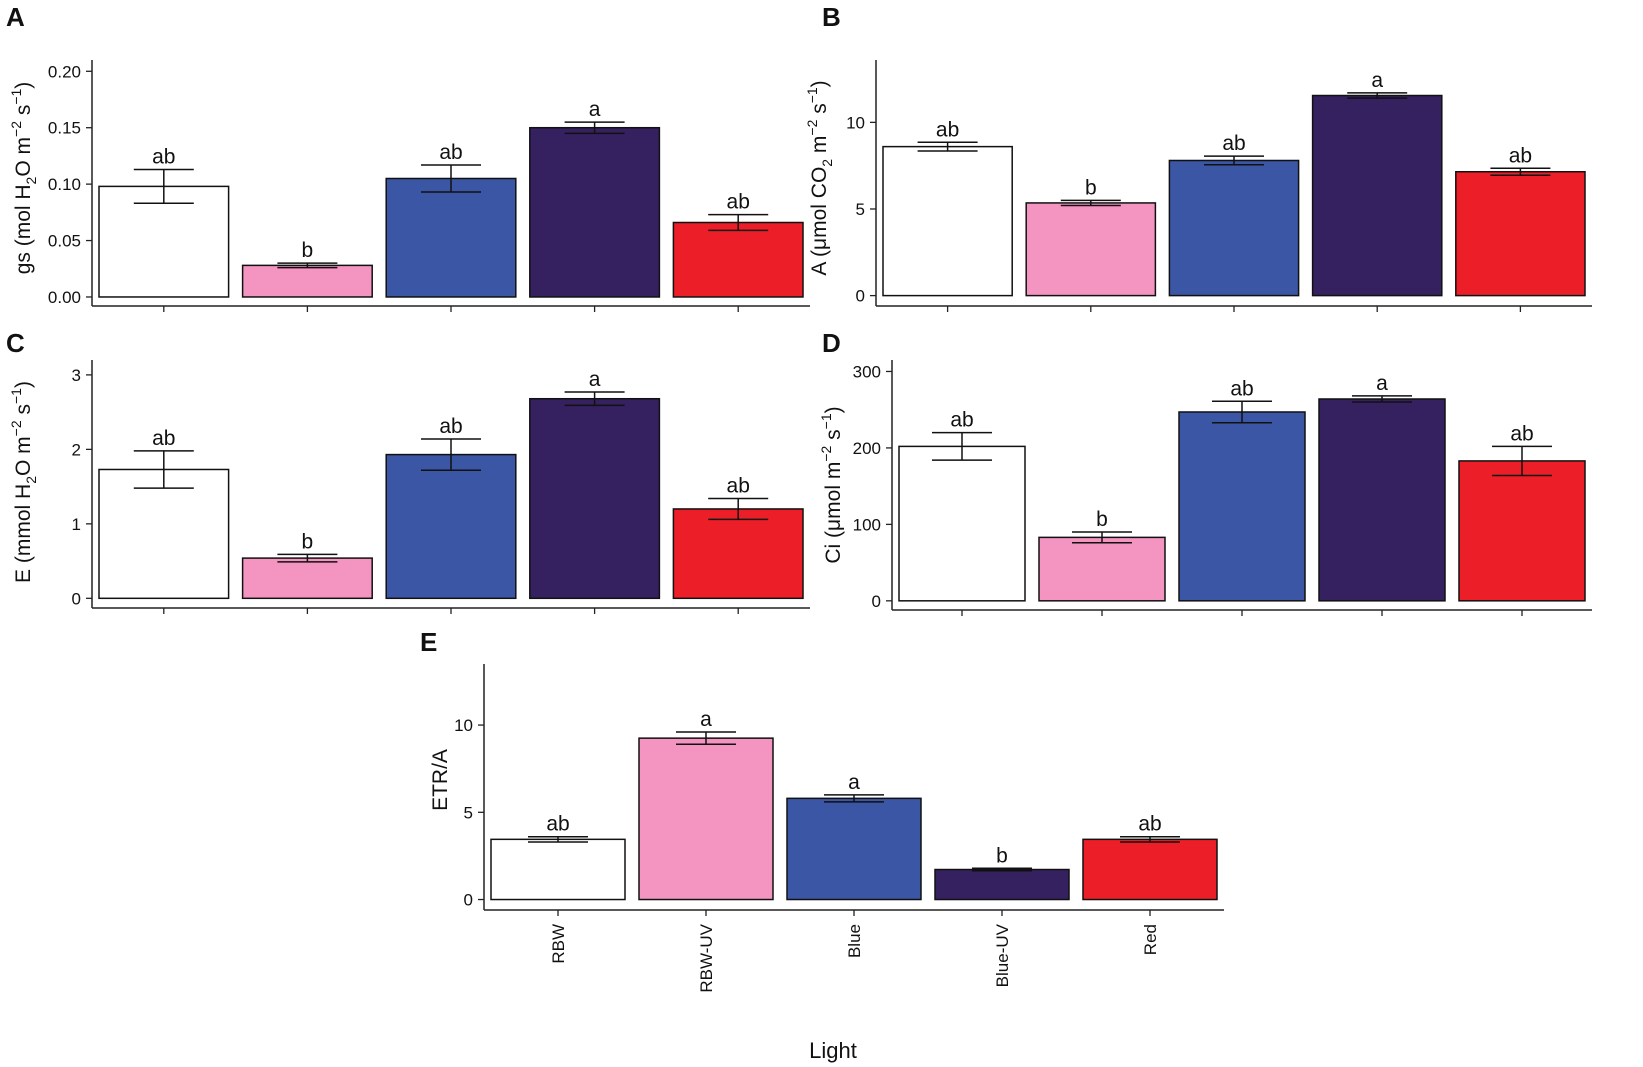 The image size is (1643, 1067). What do you see at coordinates (64, 184) in the screenshot?
I see `y-tick-label-a: 0.10` at bounding box center [64, 184].